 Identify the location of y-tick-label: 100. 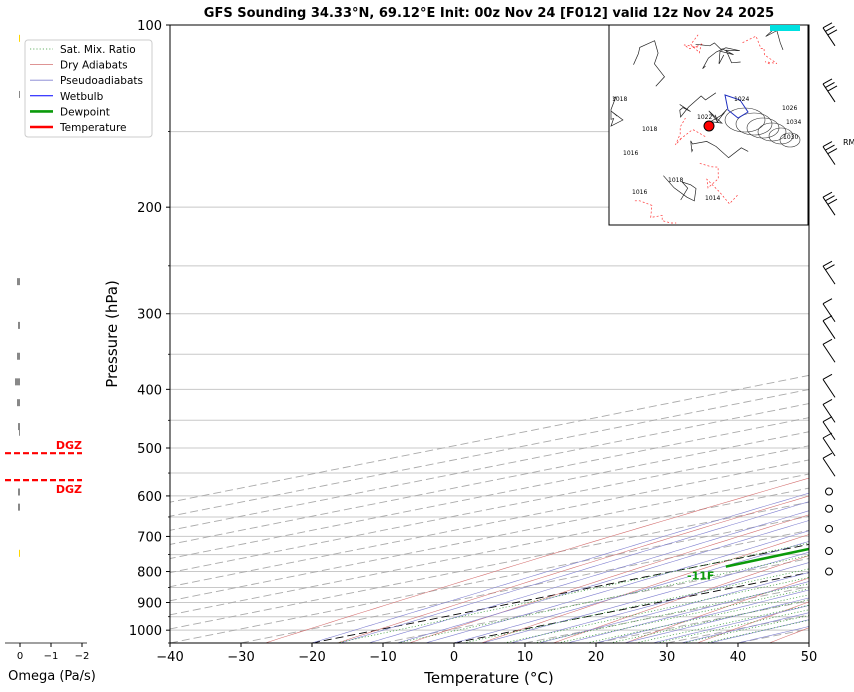
(149, 26).